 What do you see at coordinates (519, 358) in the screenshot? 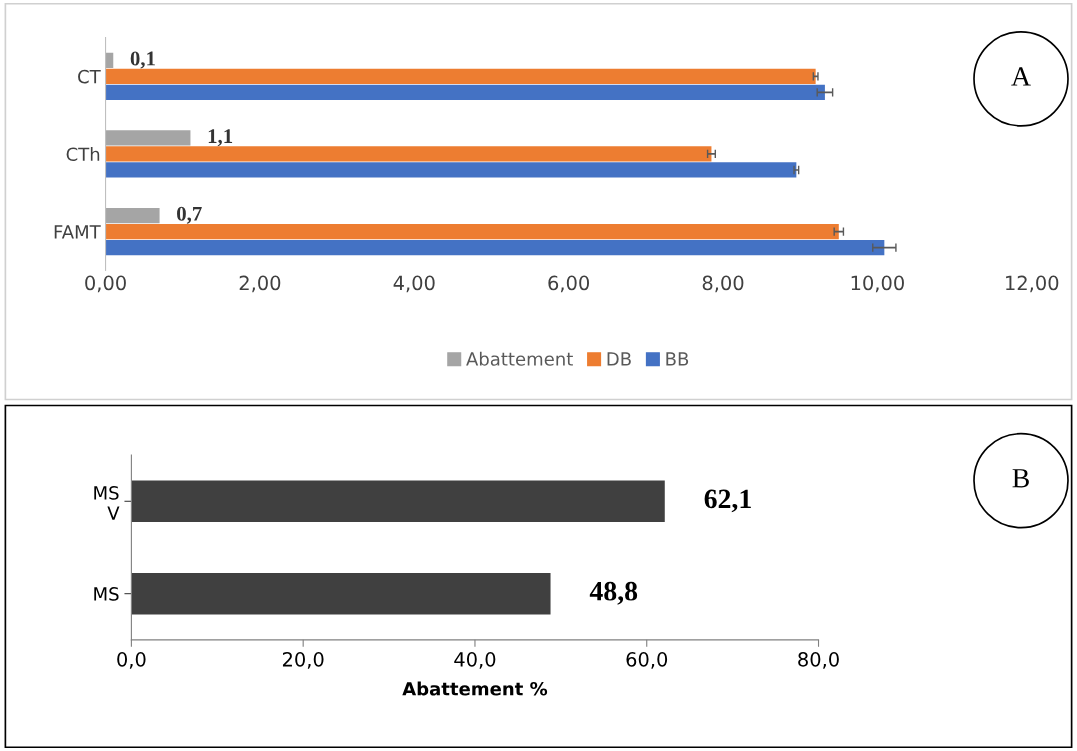
I see `legend-label: Abattement` at bounding box center [519, 358].